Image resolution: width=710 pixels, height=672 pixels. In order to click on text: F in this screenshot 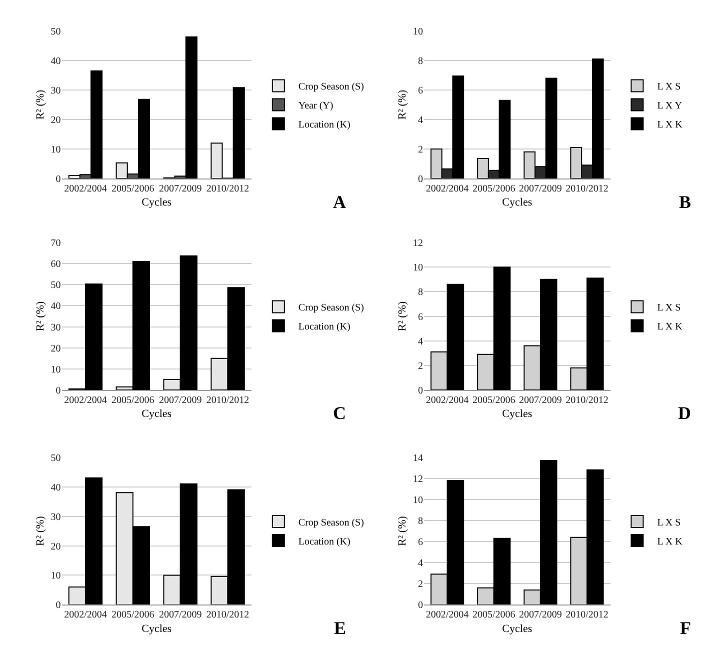, I will do `click(685, 628)`.